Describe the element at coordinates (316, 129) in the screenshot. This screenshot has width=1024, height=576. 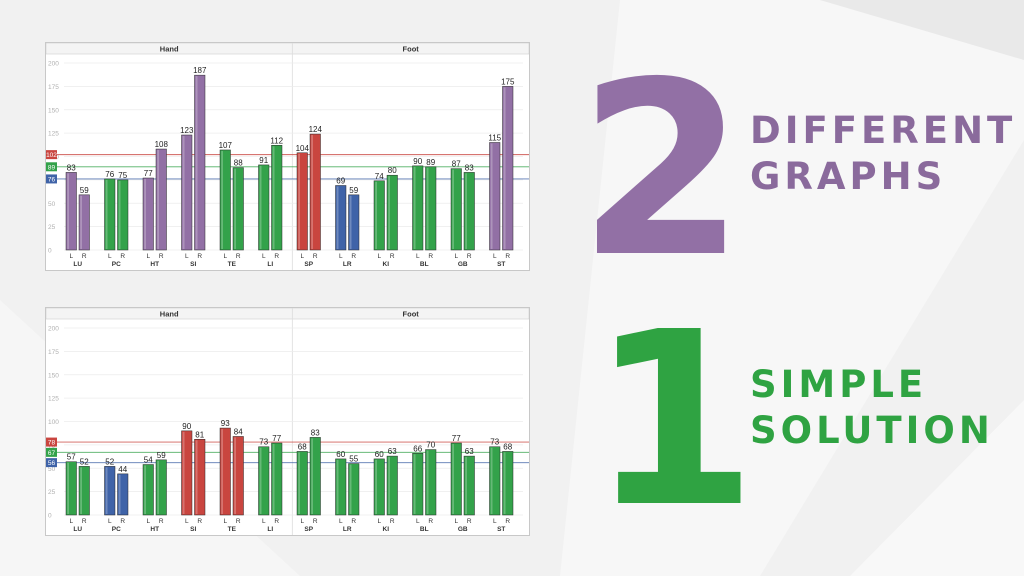
I see `top-value-label: 124` at that location.